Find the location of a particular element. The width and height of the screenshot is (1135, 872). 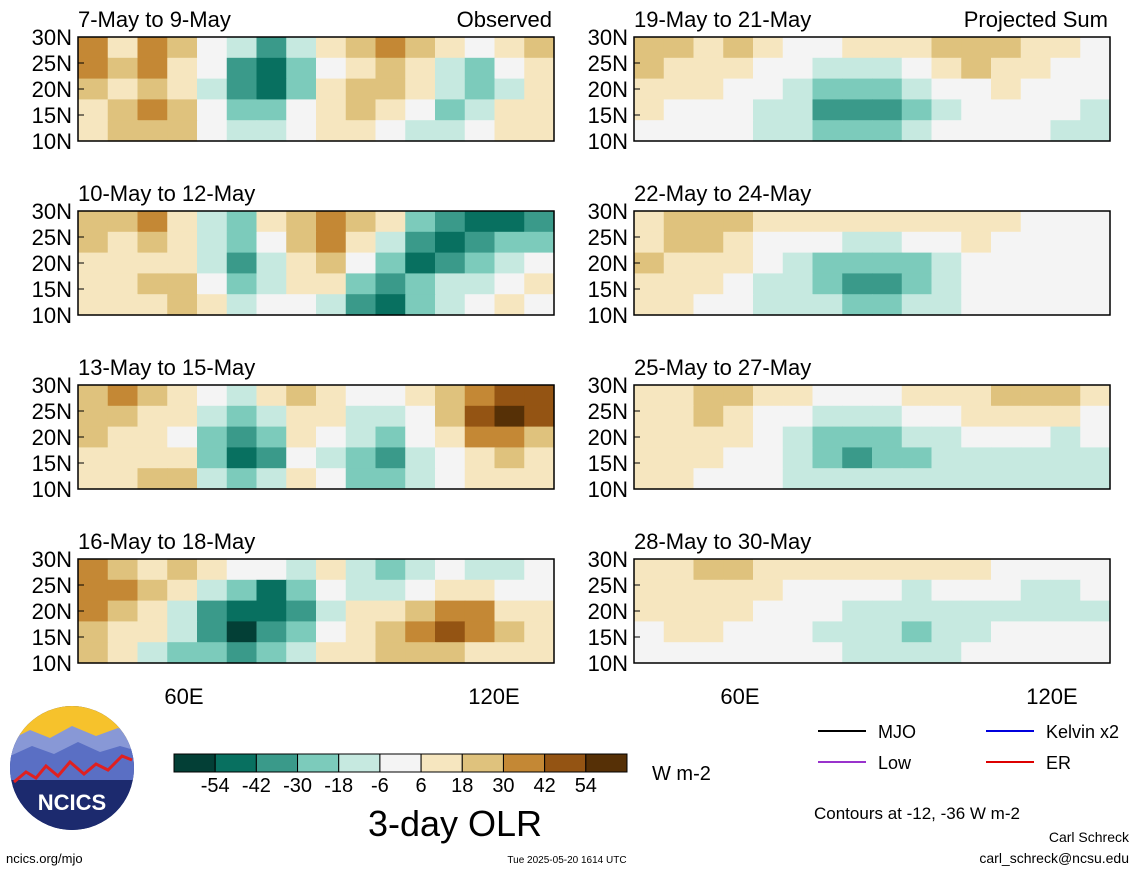

y-tick-label: 20N is located at coordinates (608, 263).